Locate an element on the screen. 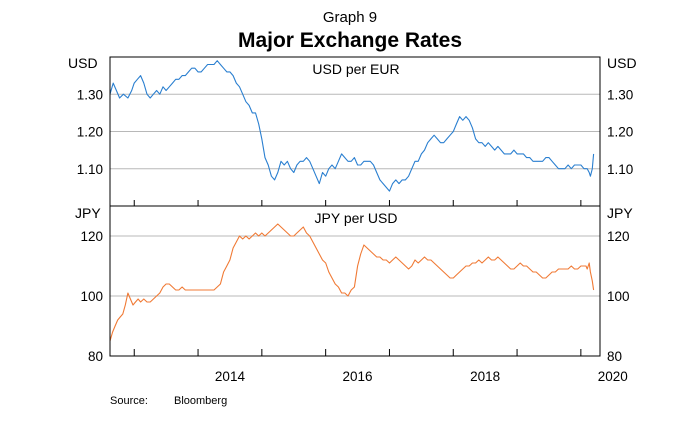 The height and width of the screenshot is (425, 700). top-panel-title: USD per EUR is located at coordinates (355, 69).